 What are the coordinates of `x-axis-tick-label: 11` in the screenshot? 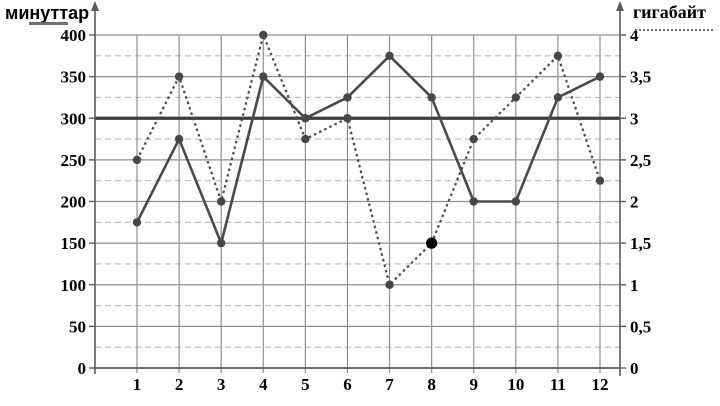 It's located at (558, 384).